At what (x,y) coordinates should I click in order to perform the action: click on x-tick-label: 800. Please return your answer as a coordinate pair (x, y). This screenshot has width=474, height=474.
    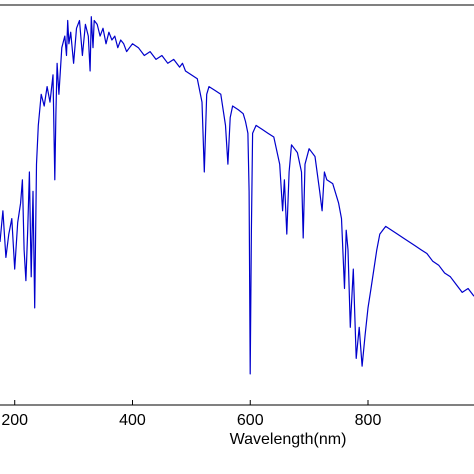
    Looking at the image, I should click on (368, 420).